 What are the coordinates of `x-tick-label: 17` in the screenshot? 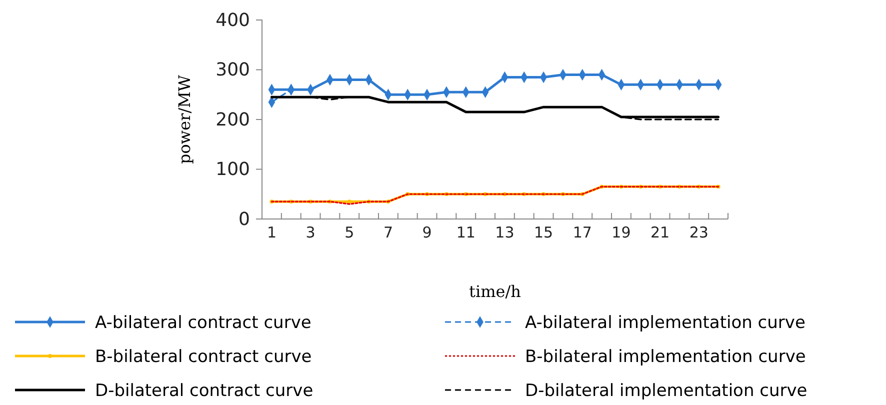 It's located at (582, 233).